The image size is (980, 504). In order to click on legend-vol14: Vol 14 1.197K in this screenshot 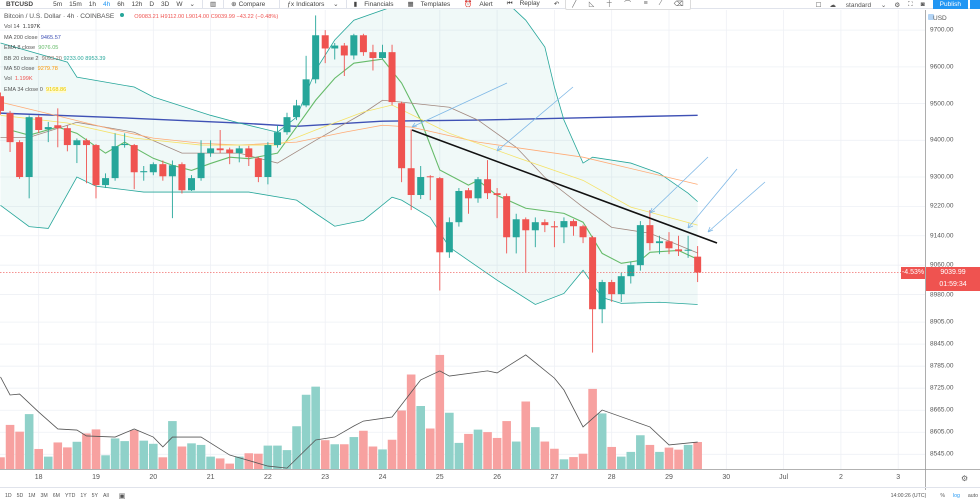, I will do `click(141, 27)`.